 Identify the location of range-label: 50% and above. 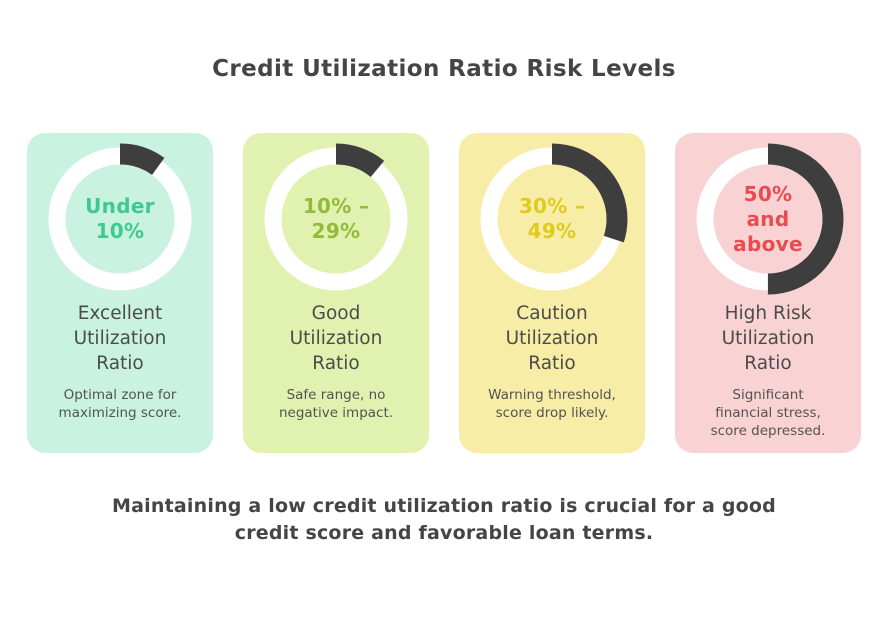
(768, 218).